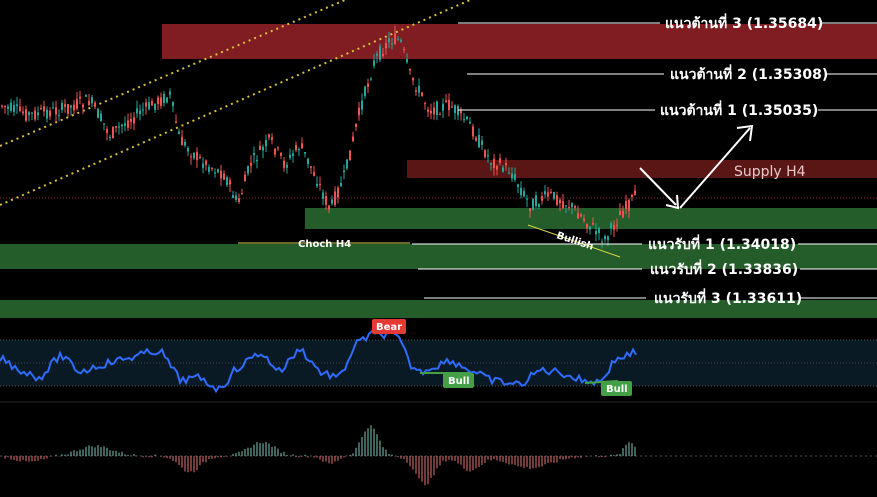 This screenshot has height=497, width=877. Describe the element at coordinates (739, 109) in the screenshot. I see `resistance-1-label: แนวต้านที่ 1 (1.35035)` at that location.